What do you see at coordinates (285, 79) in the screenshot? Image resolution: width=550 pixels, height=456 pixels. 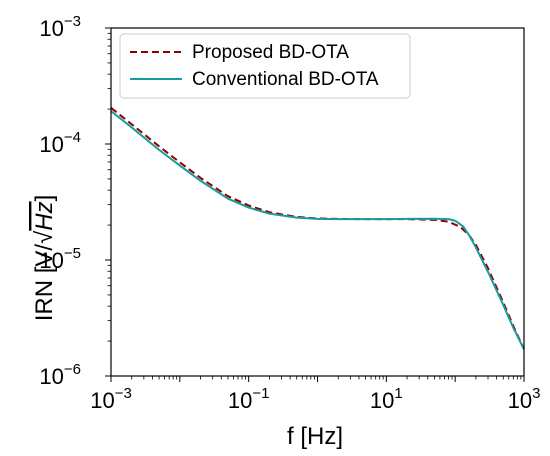 I see `legend-label-conventional: Conventional BD-OTA` at bounding box center [285, 79].